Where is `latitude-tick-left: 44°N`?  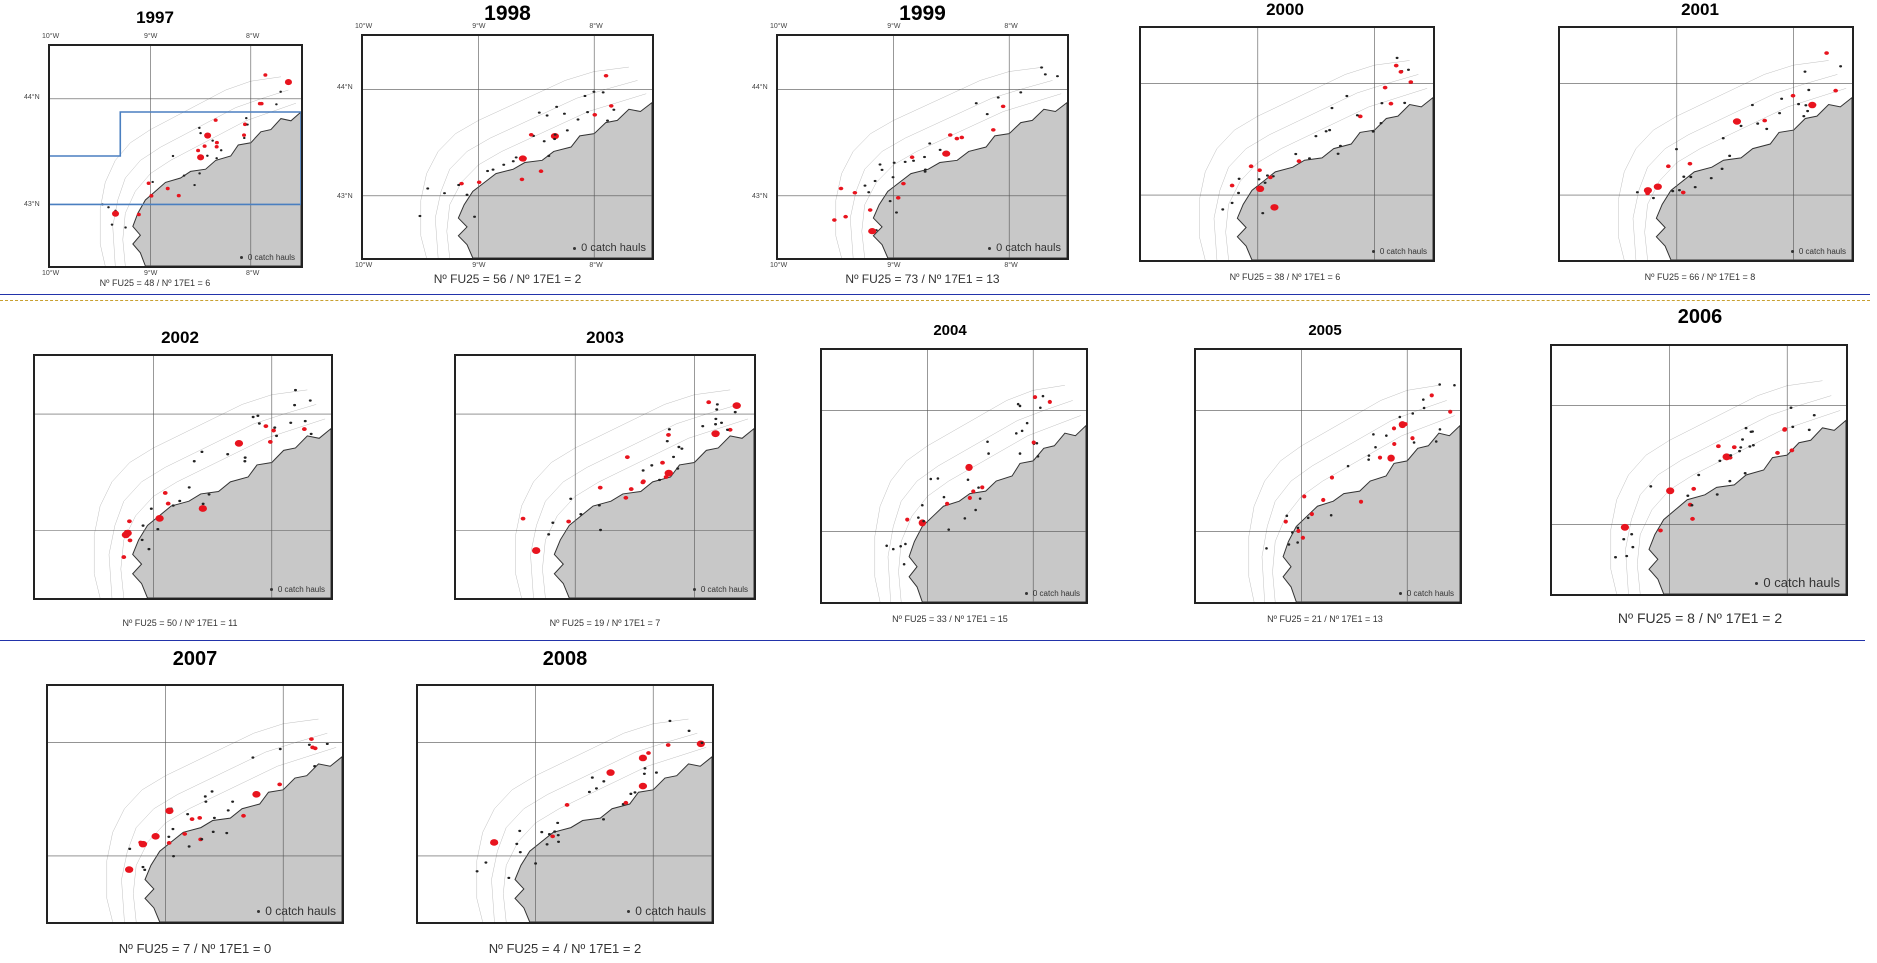
latitude-tick-left: 44°N is located at coordinates (345, 88).